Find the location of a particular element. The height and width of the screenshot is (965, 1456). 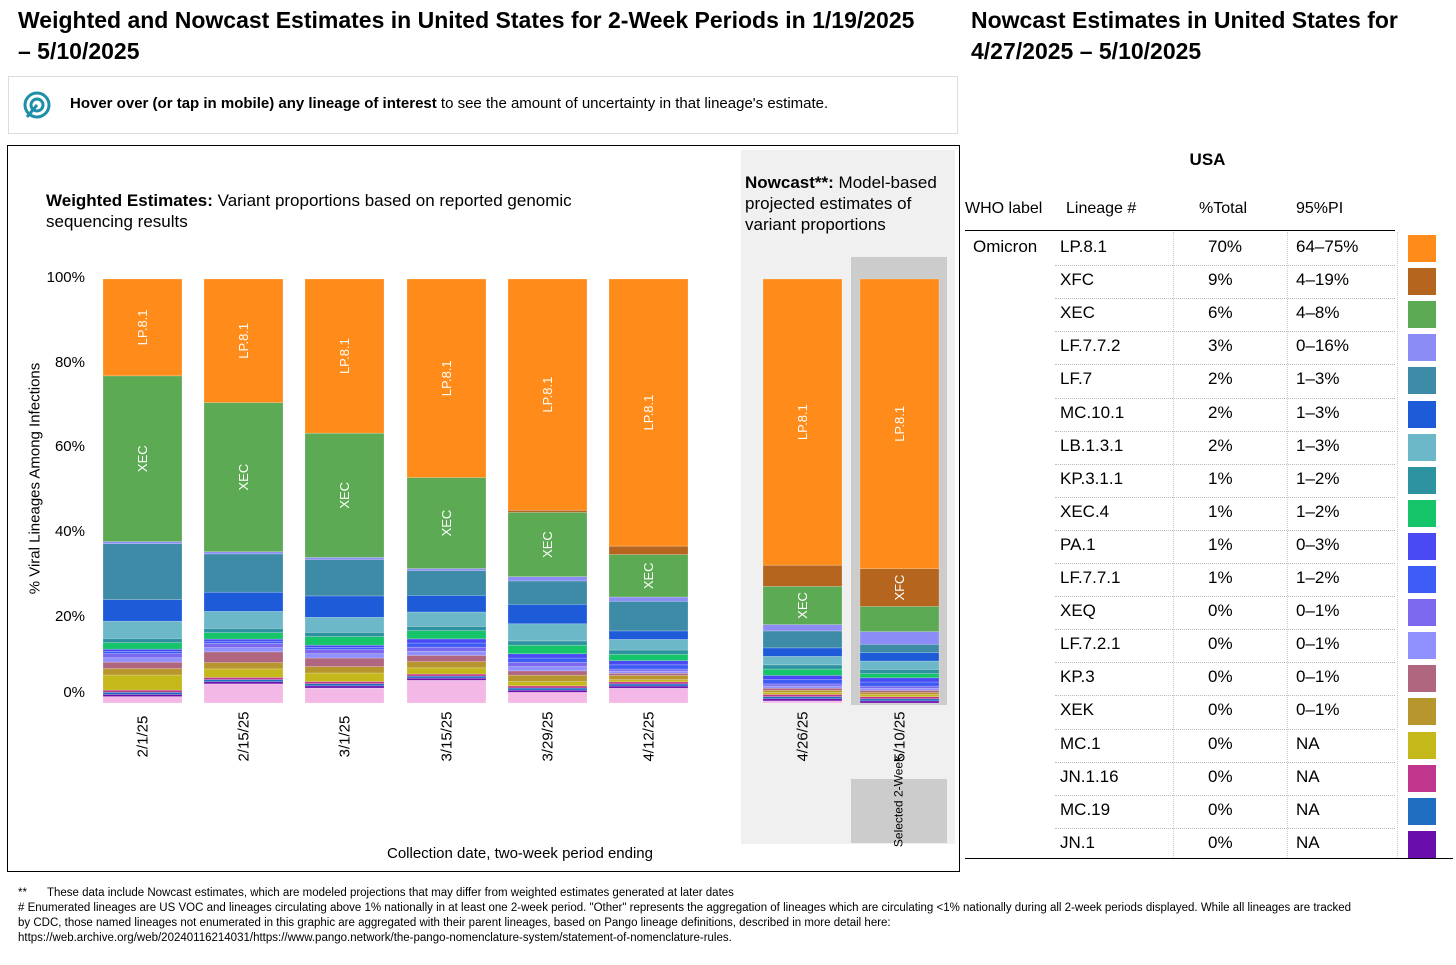

swatch-XEK is located at coordinates (1422, 712).